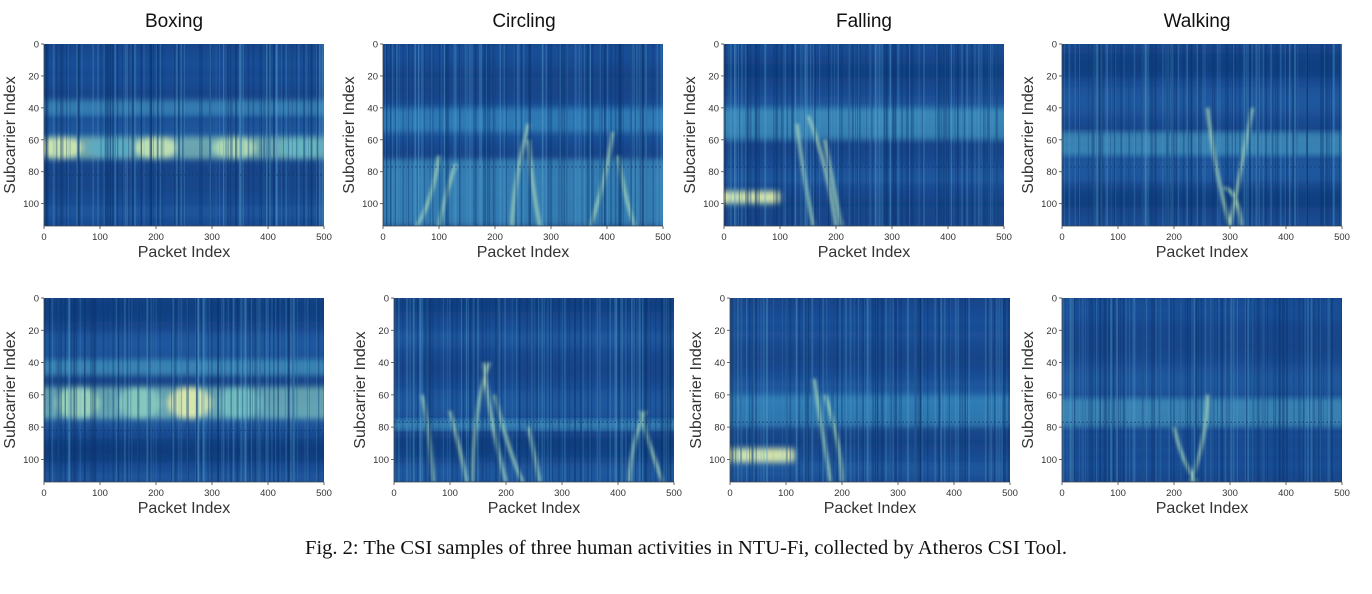 The image size is (1372, 594). What do you see at coordinates (174, 21) in the screenshot?
I see `column-title-boxing: Boxing` at bounding box center [174, 21].